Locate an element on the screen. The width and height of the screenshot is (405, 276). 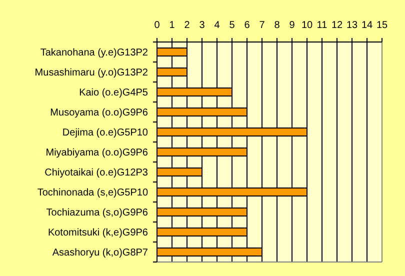
x-tick-label: 1 is located at coordinates (172, 25).